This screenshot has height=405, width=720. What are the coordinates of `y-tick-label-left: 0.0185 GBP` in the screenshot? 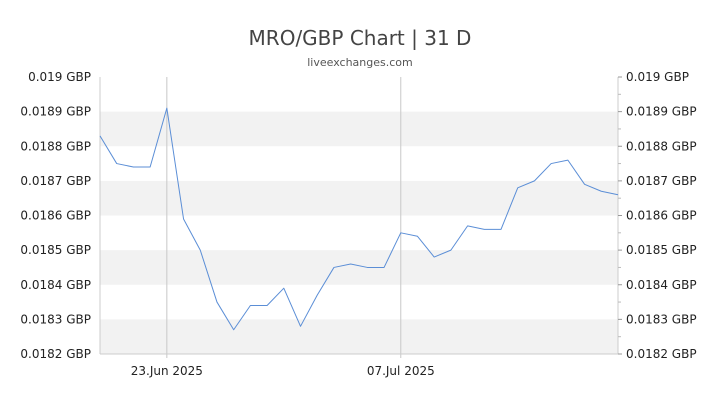 It's located at (55, 250).